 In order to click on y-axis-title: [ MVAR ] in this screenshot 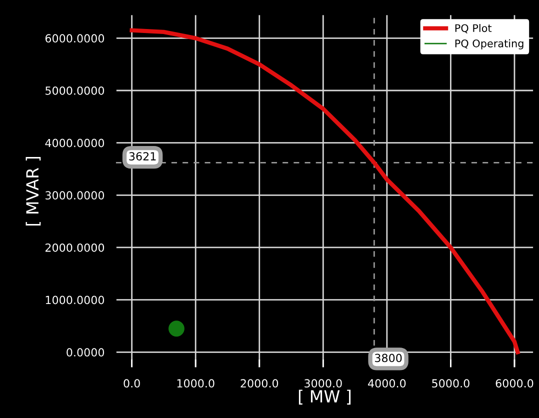, I will do `click(33, 191)`.